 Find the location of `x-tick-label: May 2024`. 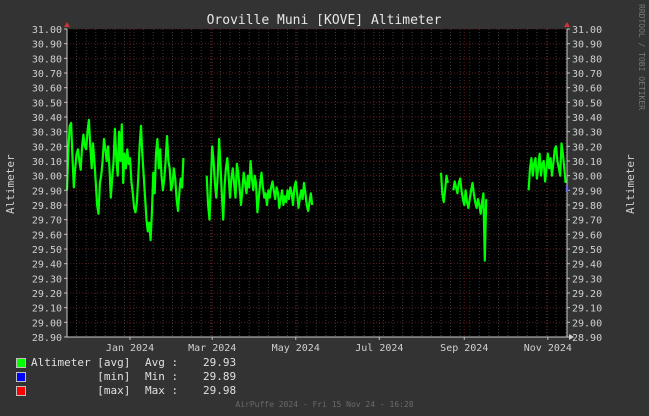

x-tick-label: May 2024 is located at coordinates (296, 348).